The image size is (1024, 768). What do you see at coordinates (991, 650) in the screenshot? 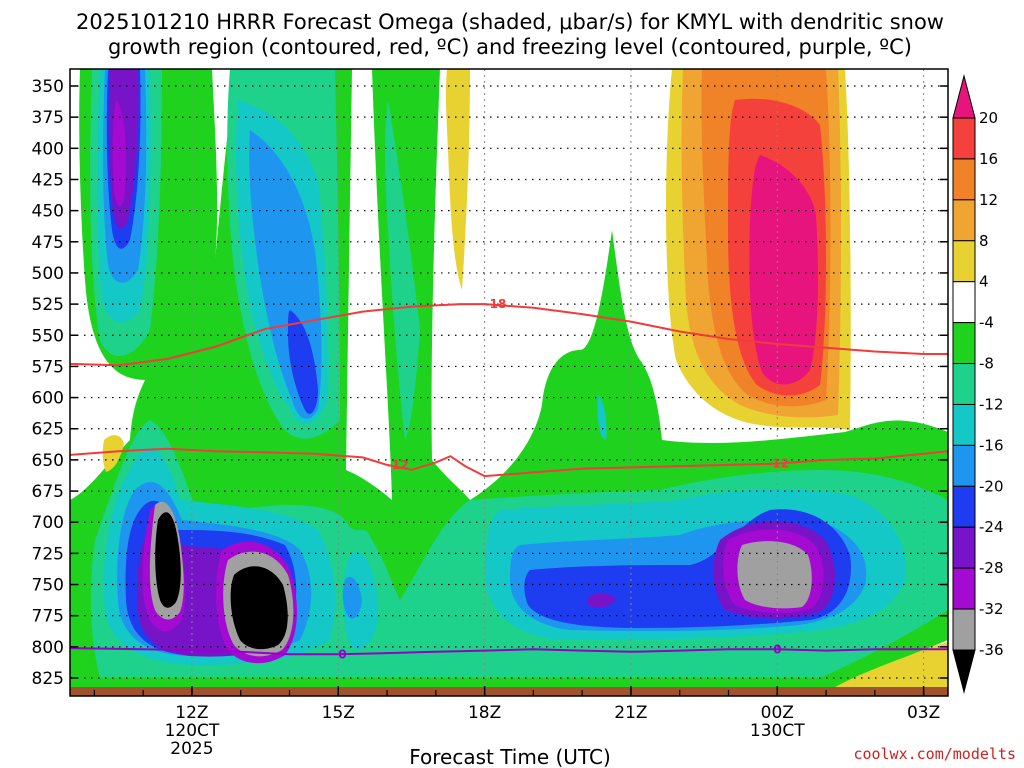
I see `colorbar-tick-label: -36` at bounding box center [991, 650].